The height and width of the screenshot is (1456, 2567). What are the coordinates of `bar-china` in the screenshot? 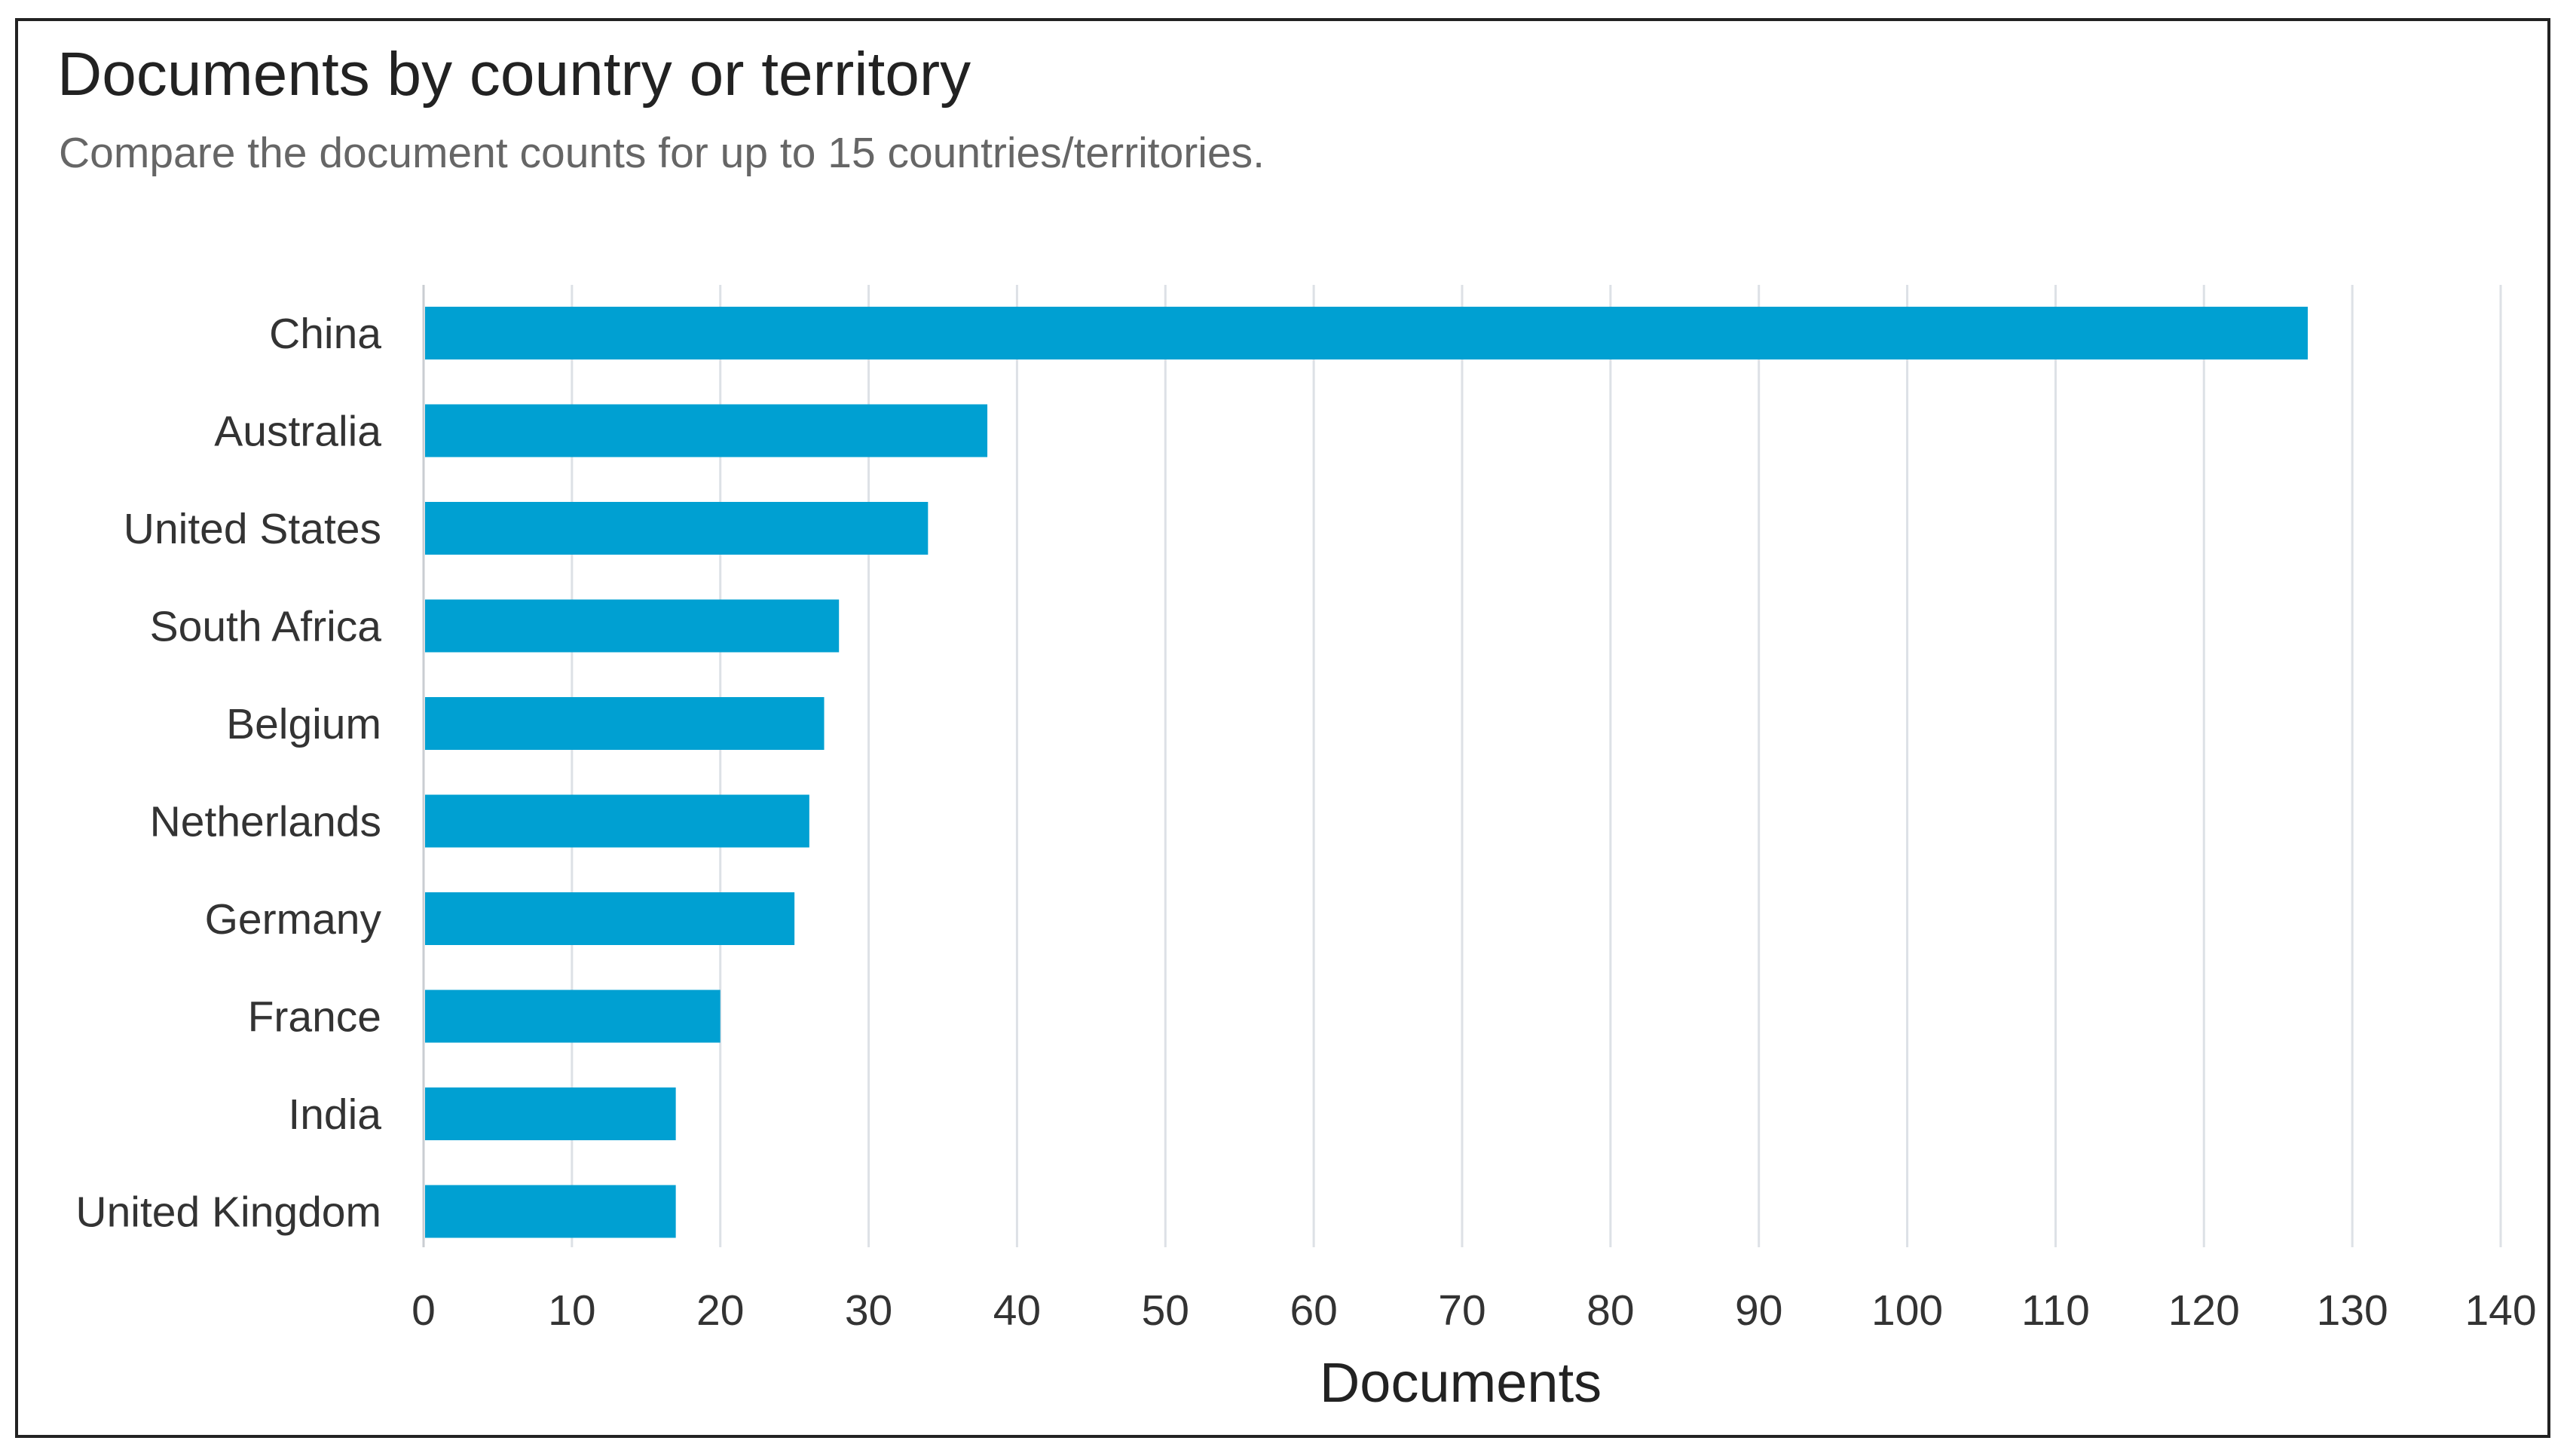 It's located at (1367, 333).